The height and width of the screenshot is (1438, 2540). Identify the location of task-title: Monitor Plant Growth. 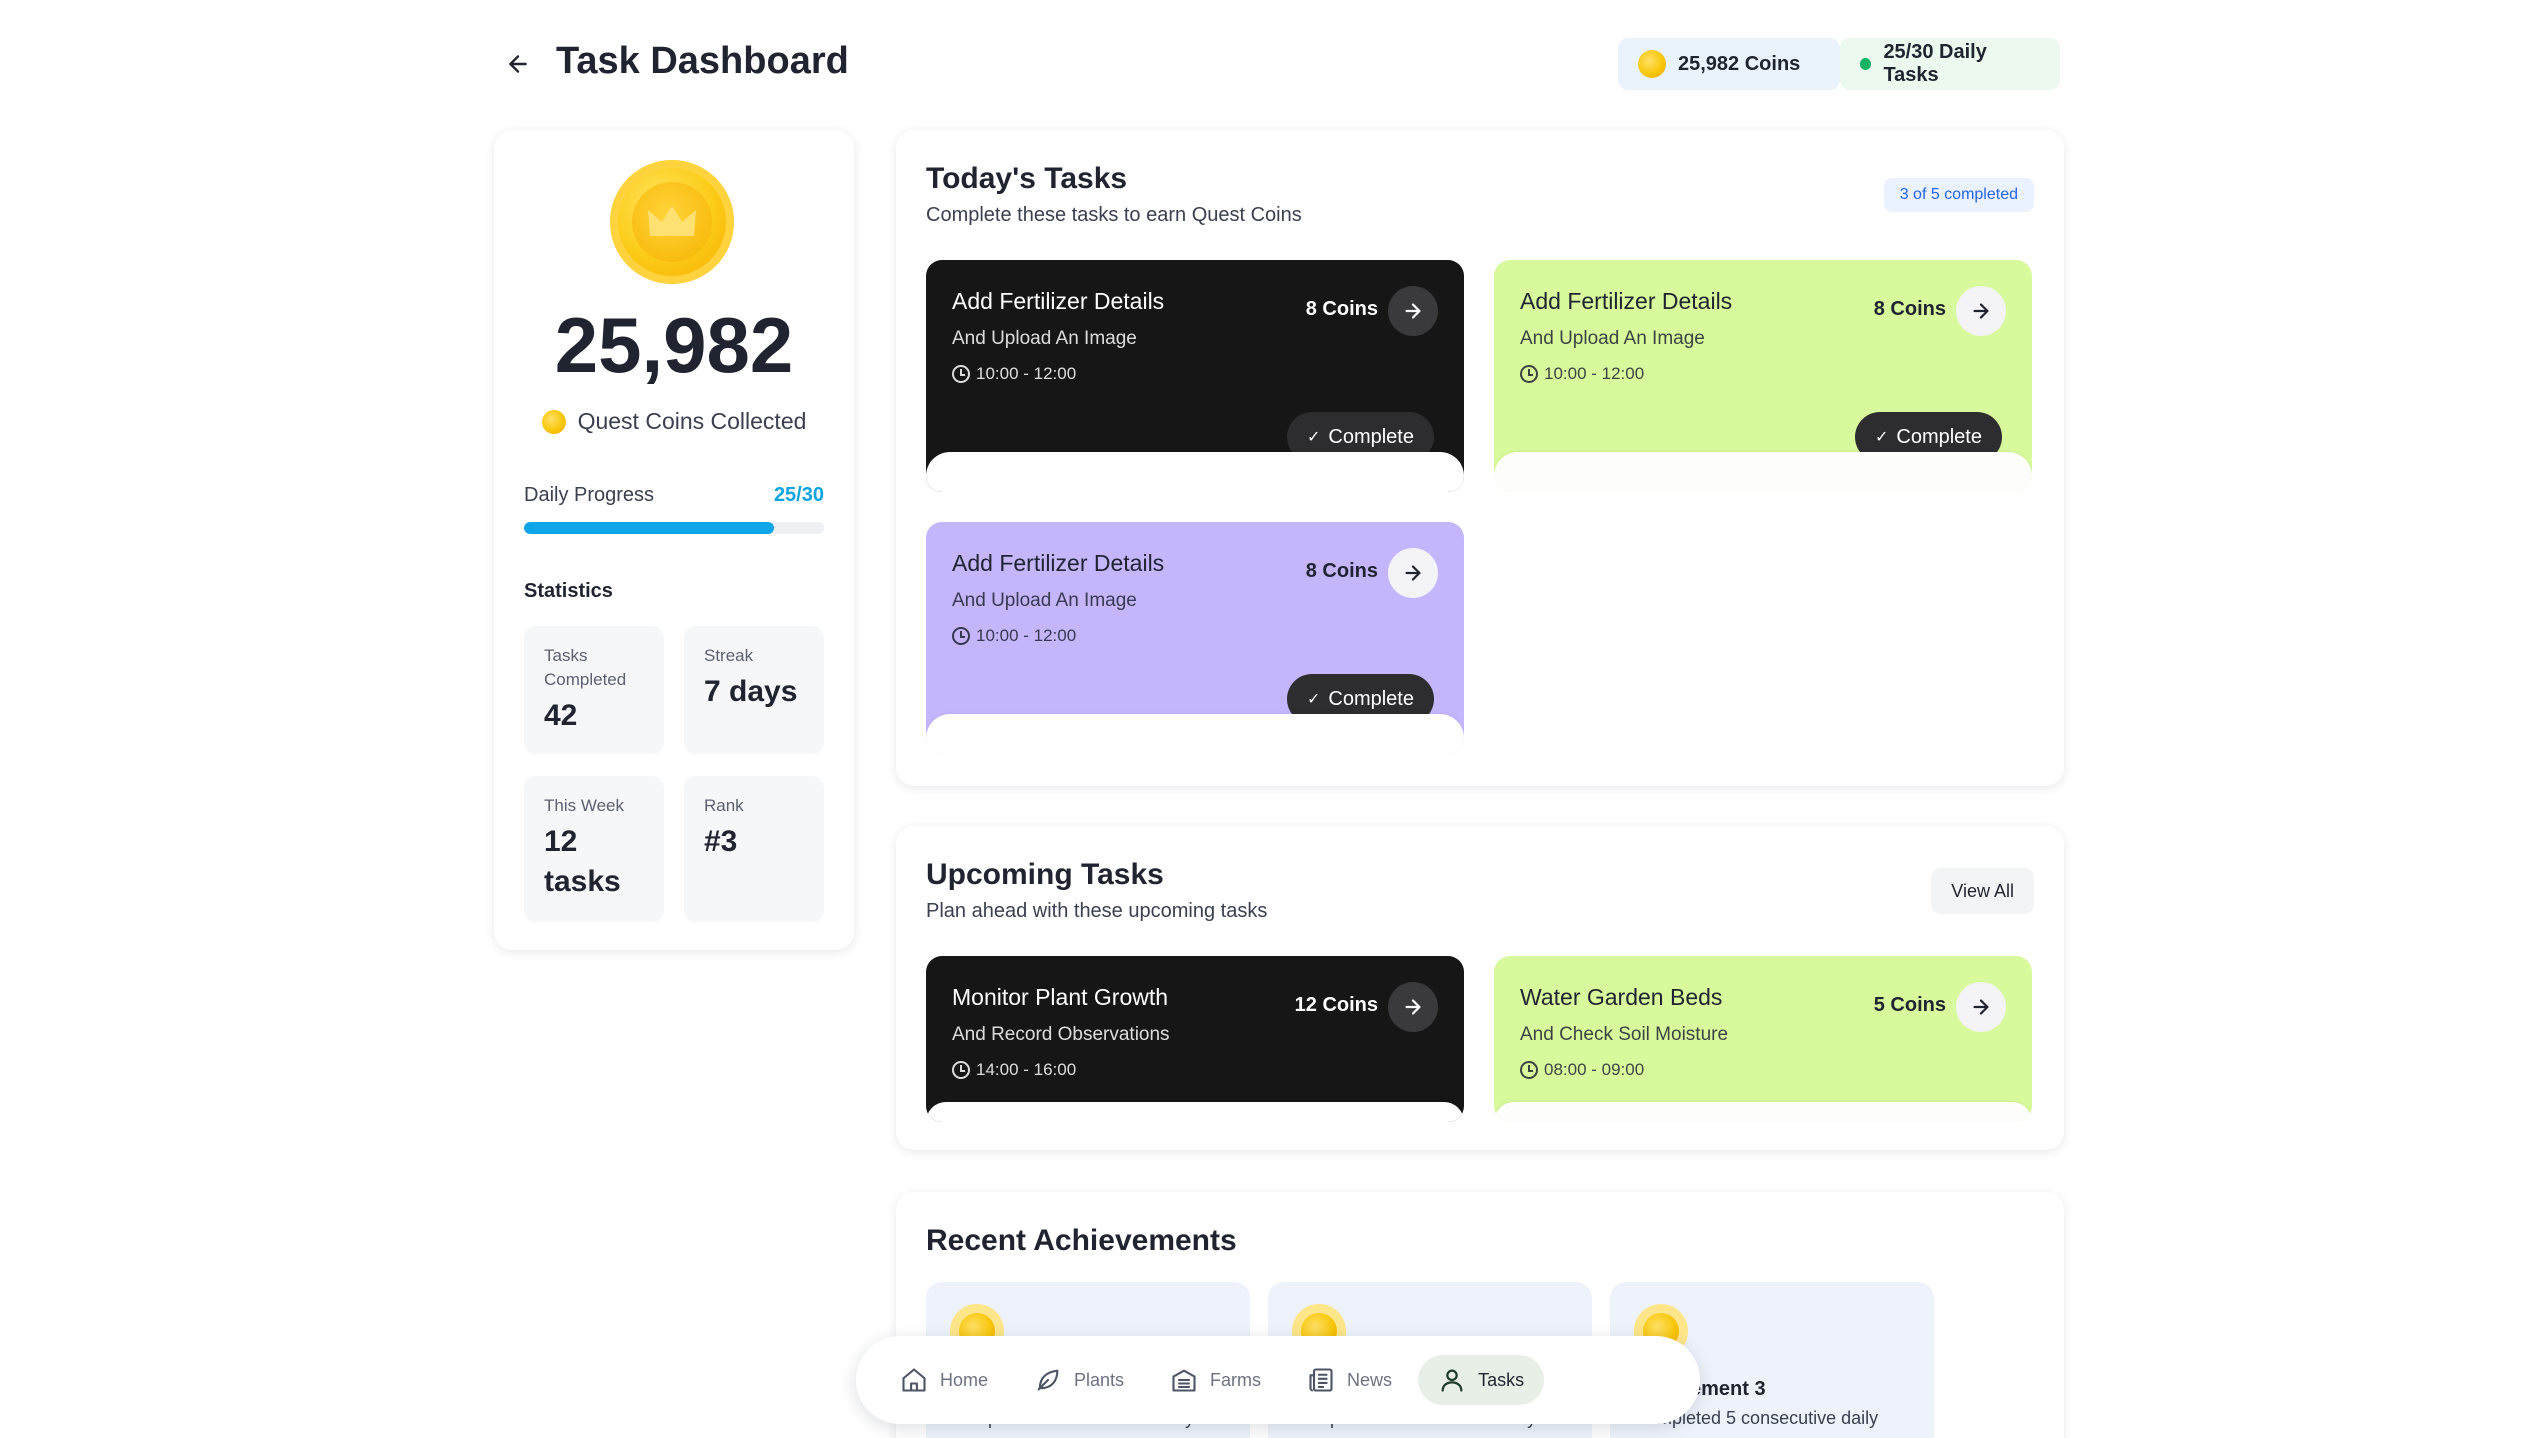
(1060, 997).